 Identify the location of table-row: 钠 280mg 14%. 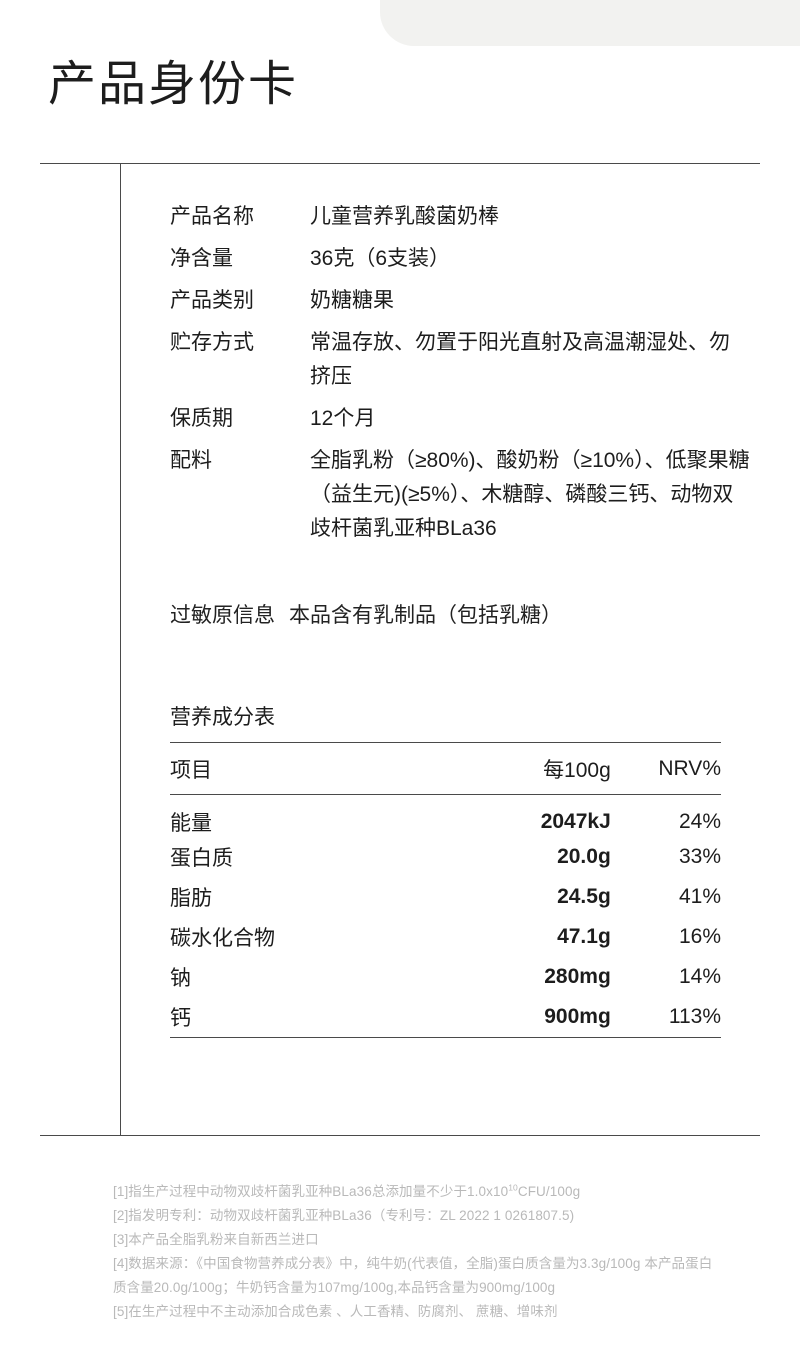
(445, 977).